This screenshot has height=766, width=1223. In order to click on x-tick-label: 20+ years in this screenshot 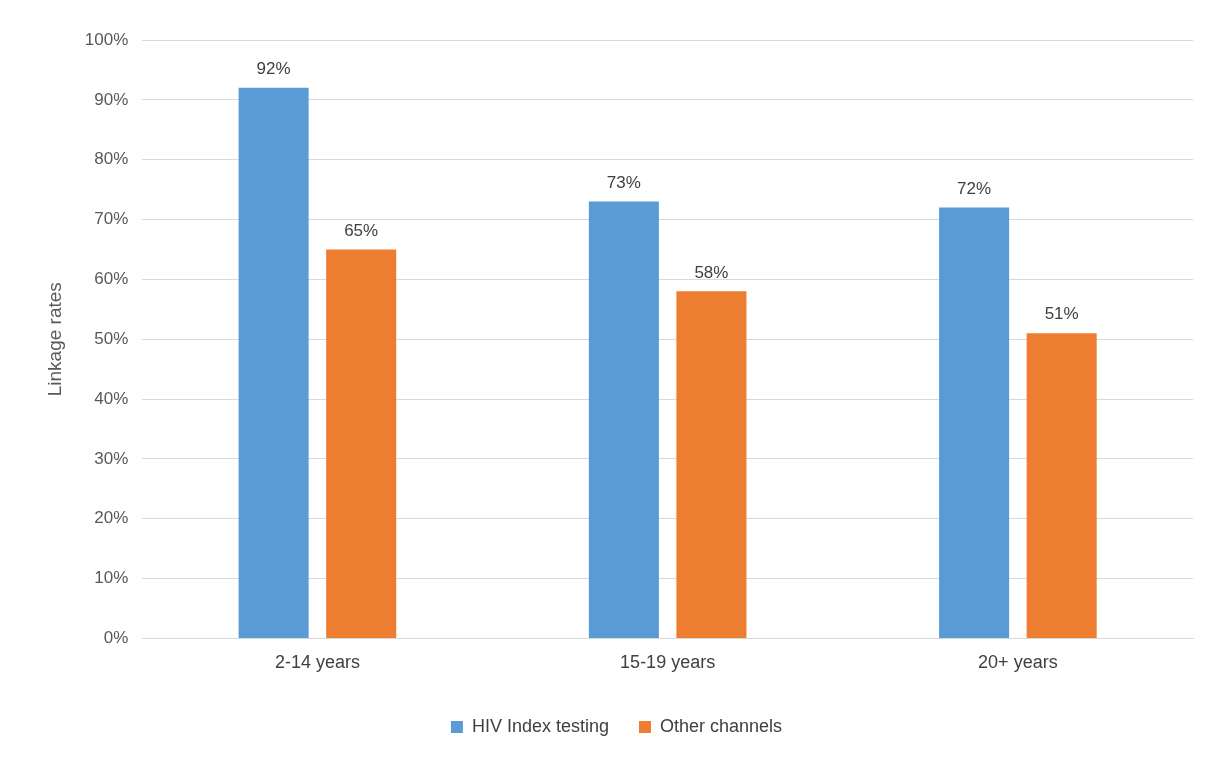, I will do `click(1018, 662)`.